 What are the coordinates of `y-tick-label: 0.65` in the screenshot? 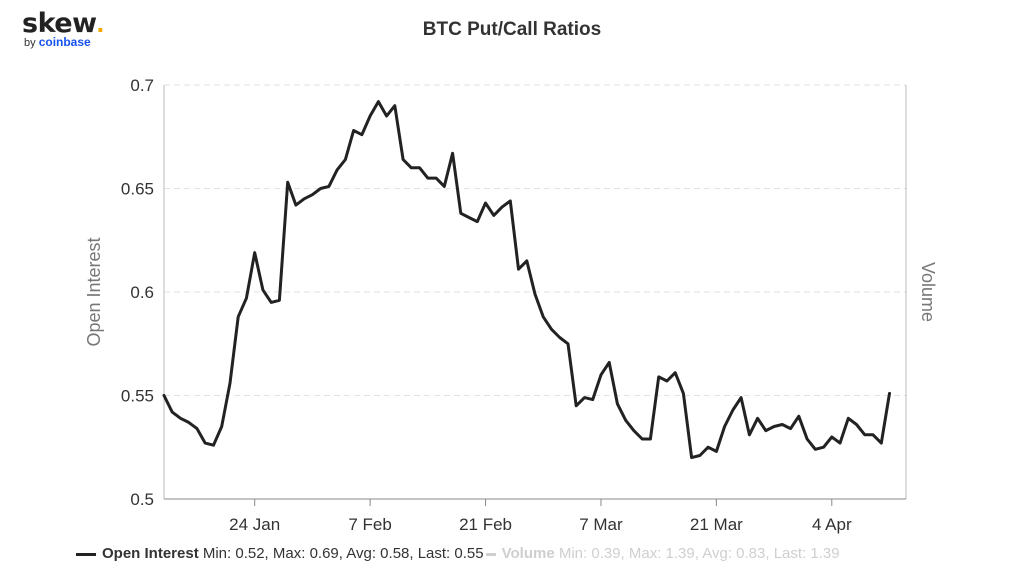 It's located at (137, 189).